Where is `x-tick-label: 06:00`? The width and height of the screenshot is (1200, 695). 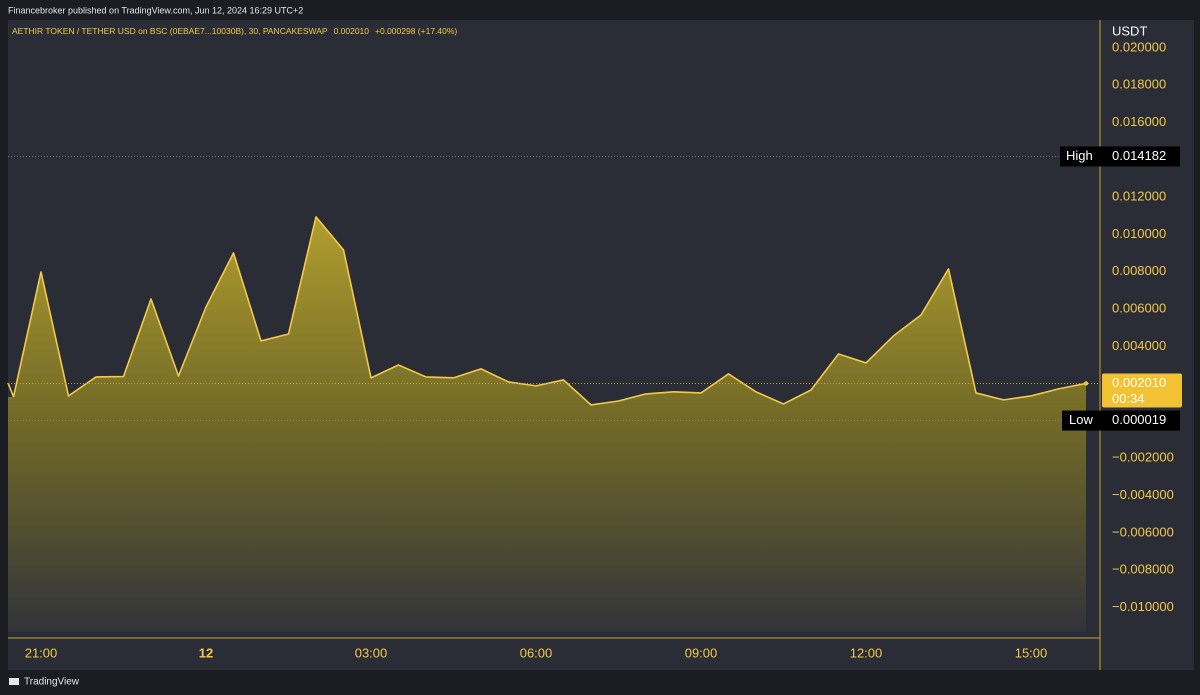
x-tick-label: 06:00 is located at coordinates (536, 652).